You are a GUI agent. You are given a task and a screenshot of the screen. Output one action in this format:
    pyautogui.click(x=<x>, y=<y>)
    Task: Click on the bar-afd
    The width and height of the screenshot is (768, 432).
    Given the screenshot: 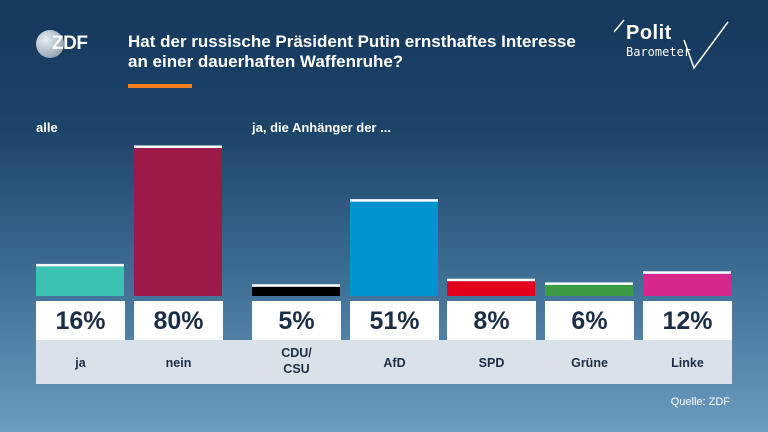 What is the action you would take?
    pyautogui.click(x=394, y=248)
    